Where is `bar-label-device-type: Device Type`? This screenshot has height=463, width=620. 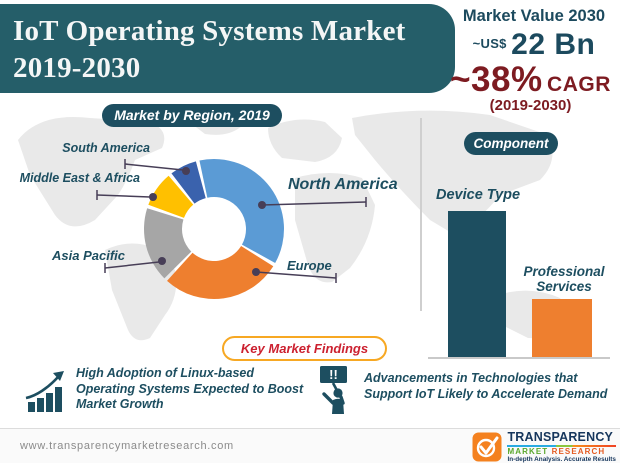 bar-label-device-type: Device Type is located at coordinates (478, 195).